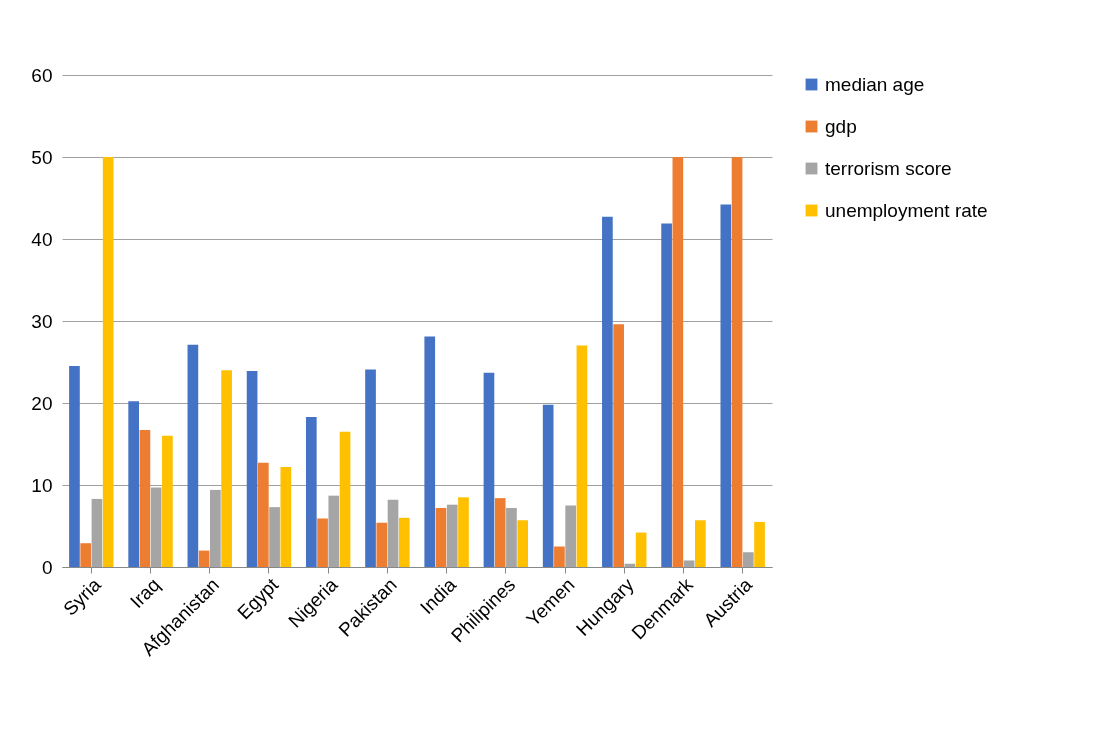  Describe the element at coordinates (42, 157) in the screenshot. I see `y-tick-label: 50` at that location.